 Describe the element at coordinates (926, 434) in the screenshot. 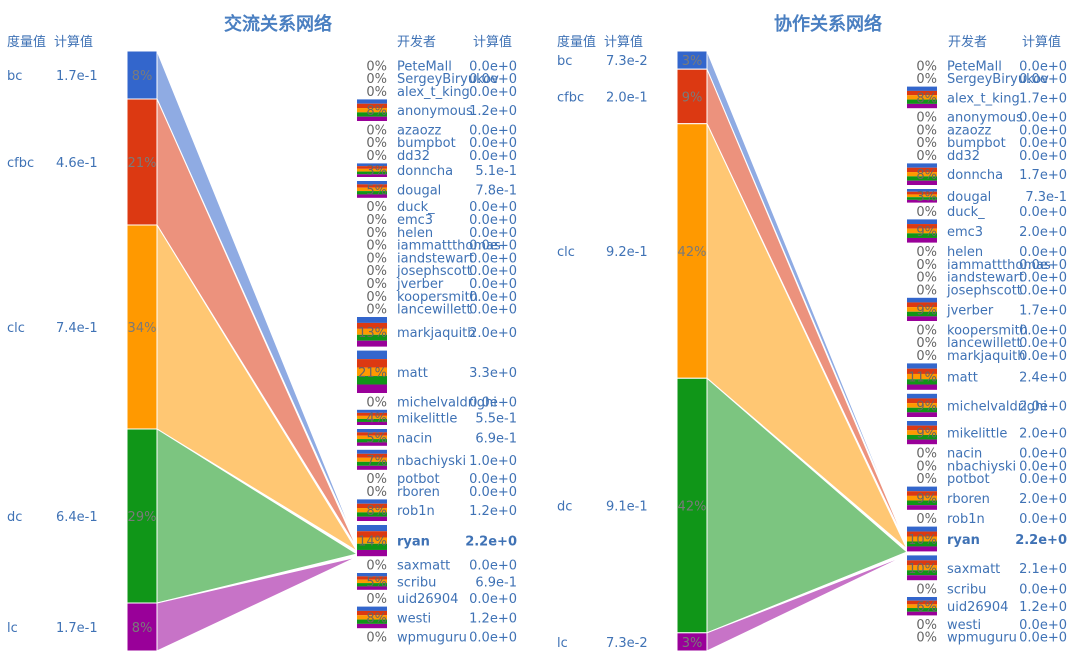

I see `developer-pct: 9%` at that location.